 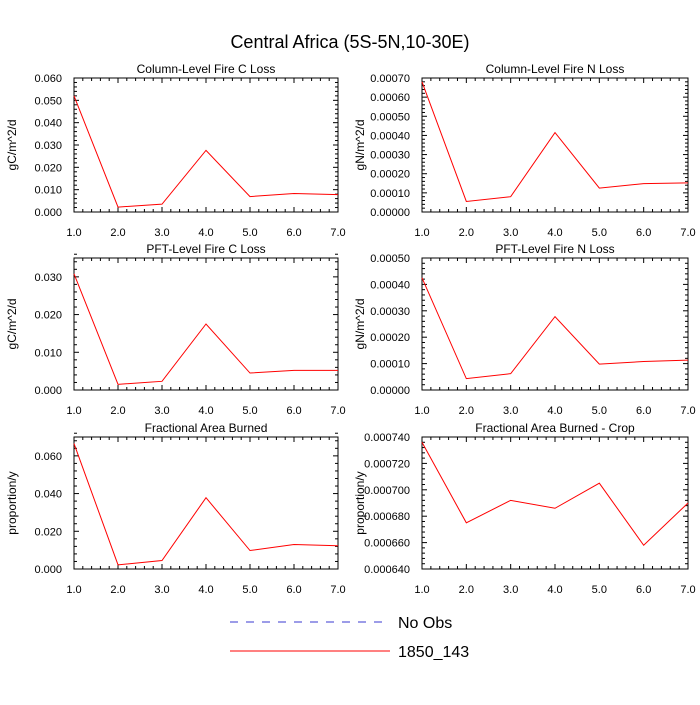 I want to click on panel-title: Fractional Area Burned - Crop, so click(x=555, y=428).